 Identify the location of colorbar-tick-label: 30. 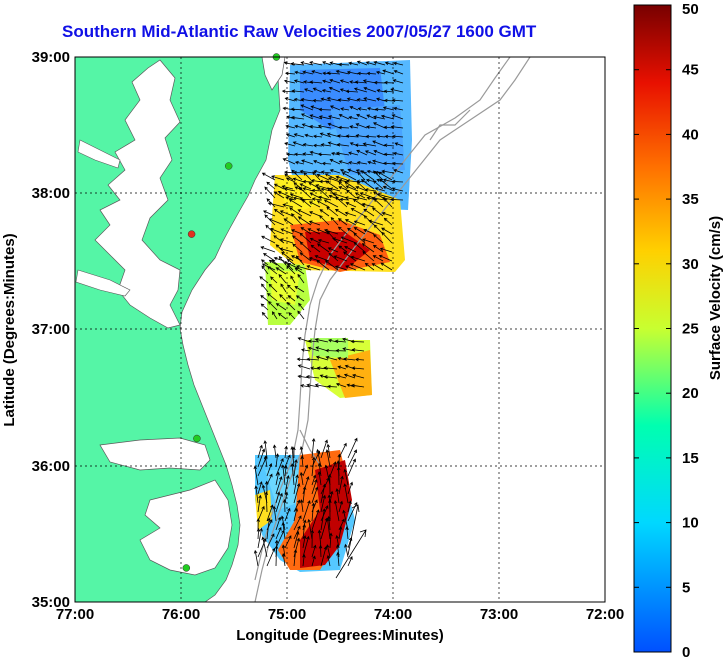
(690, 264).